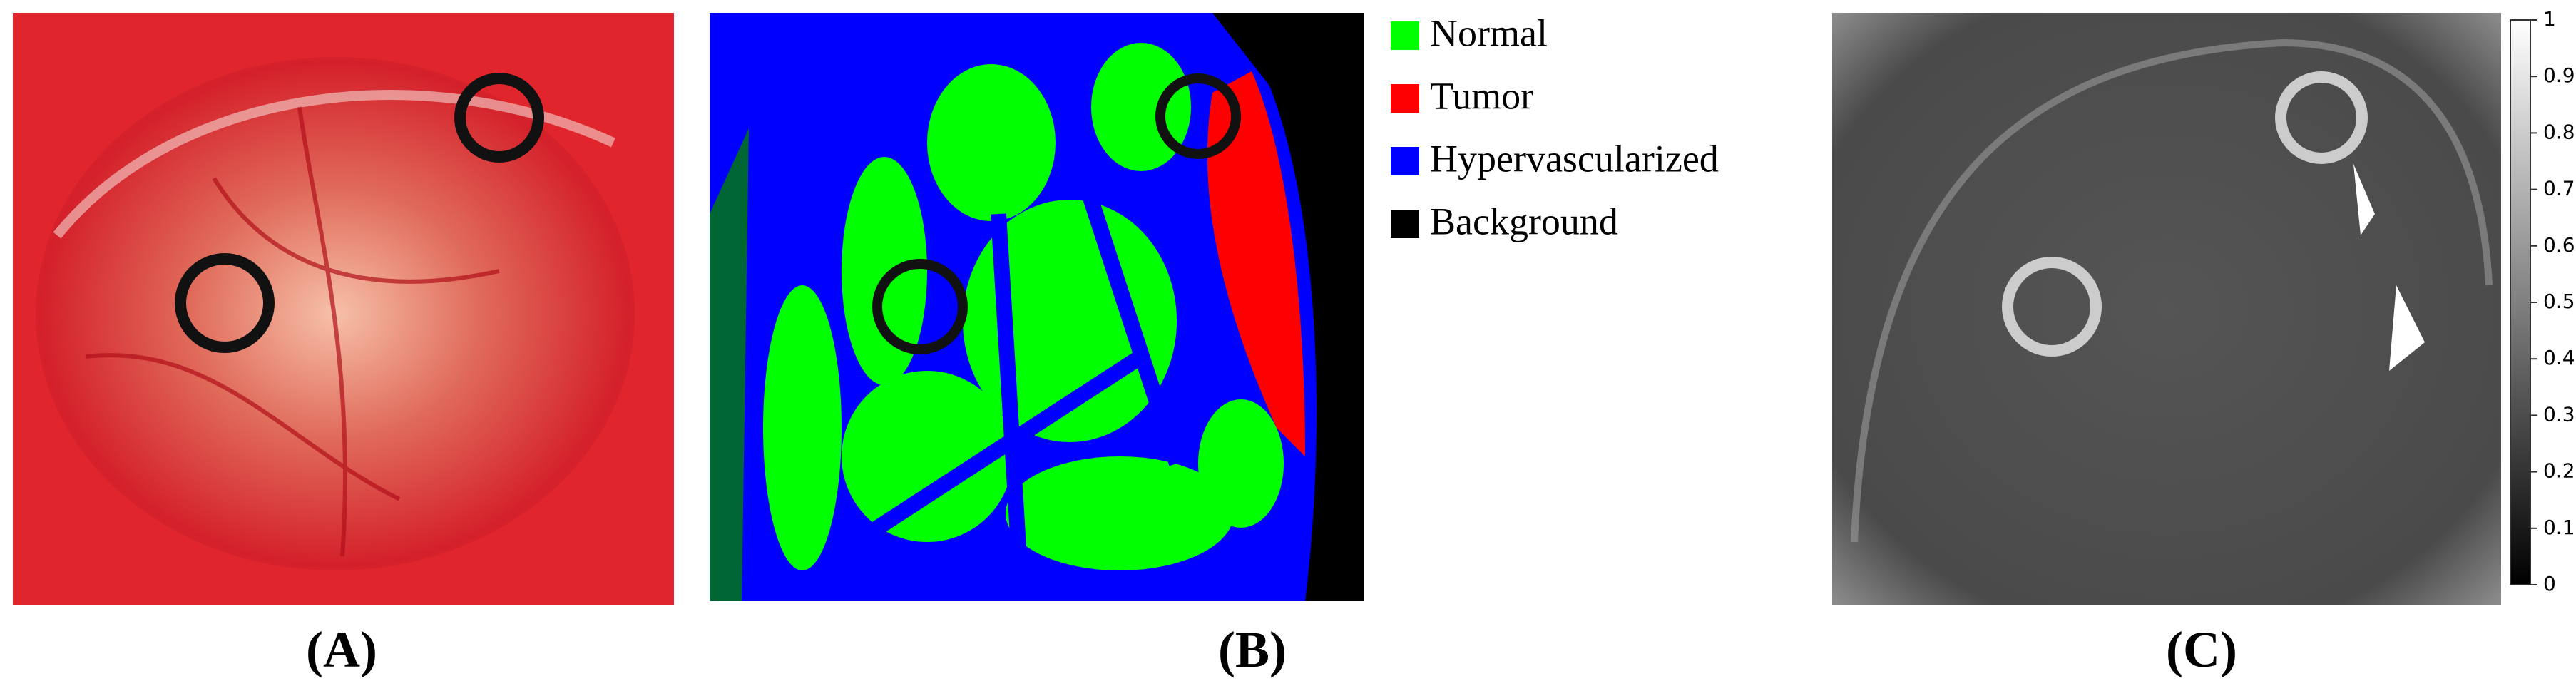  I want to click on tick-label: 0.7, so click(2559, 189).